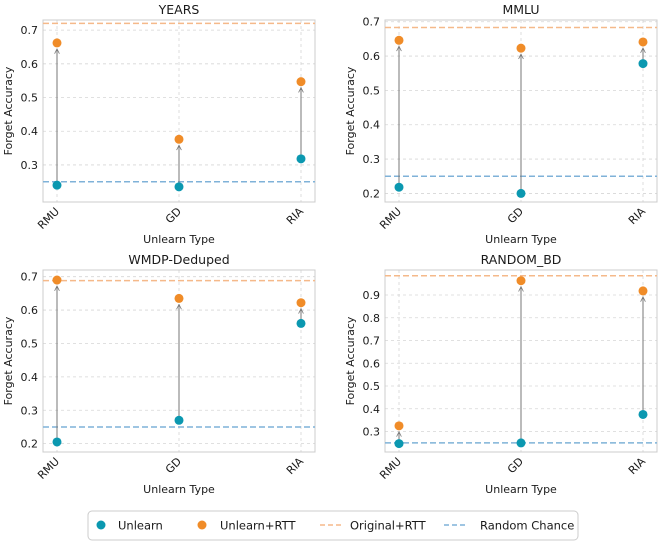 This screenshot has width=665, height=546. Describe the element at coordinates (515, 215) in the screenshot. I see `mmlu-xtick-gd: GD` at that location.